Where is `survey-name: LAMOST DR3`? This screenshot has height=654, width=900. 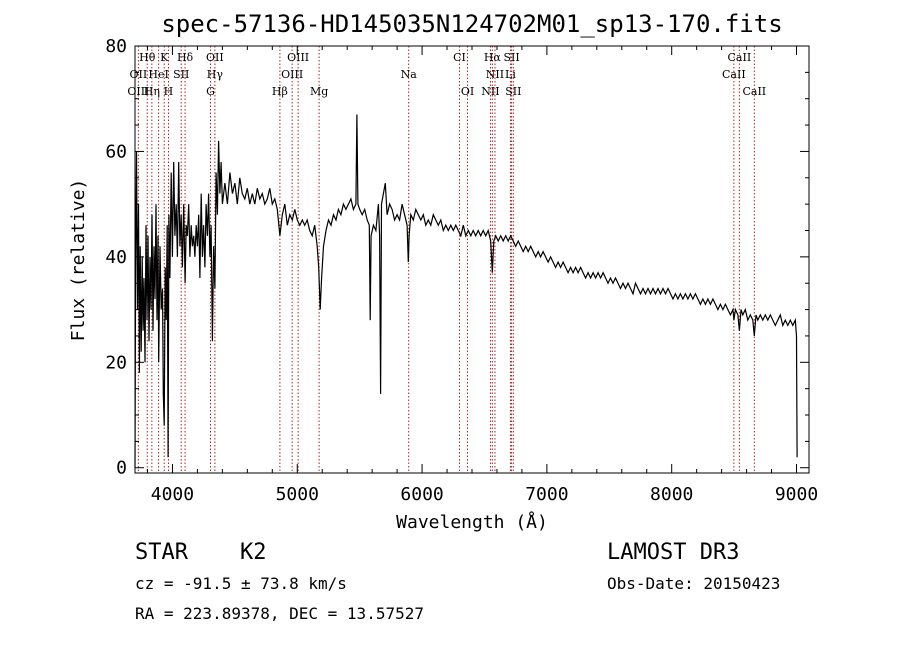
survey-name: LAMOST DR3 is located at coordinates (673, 552).